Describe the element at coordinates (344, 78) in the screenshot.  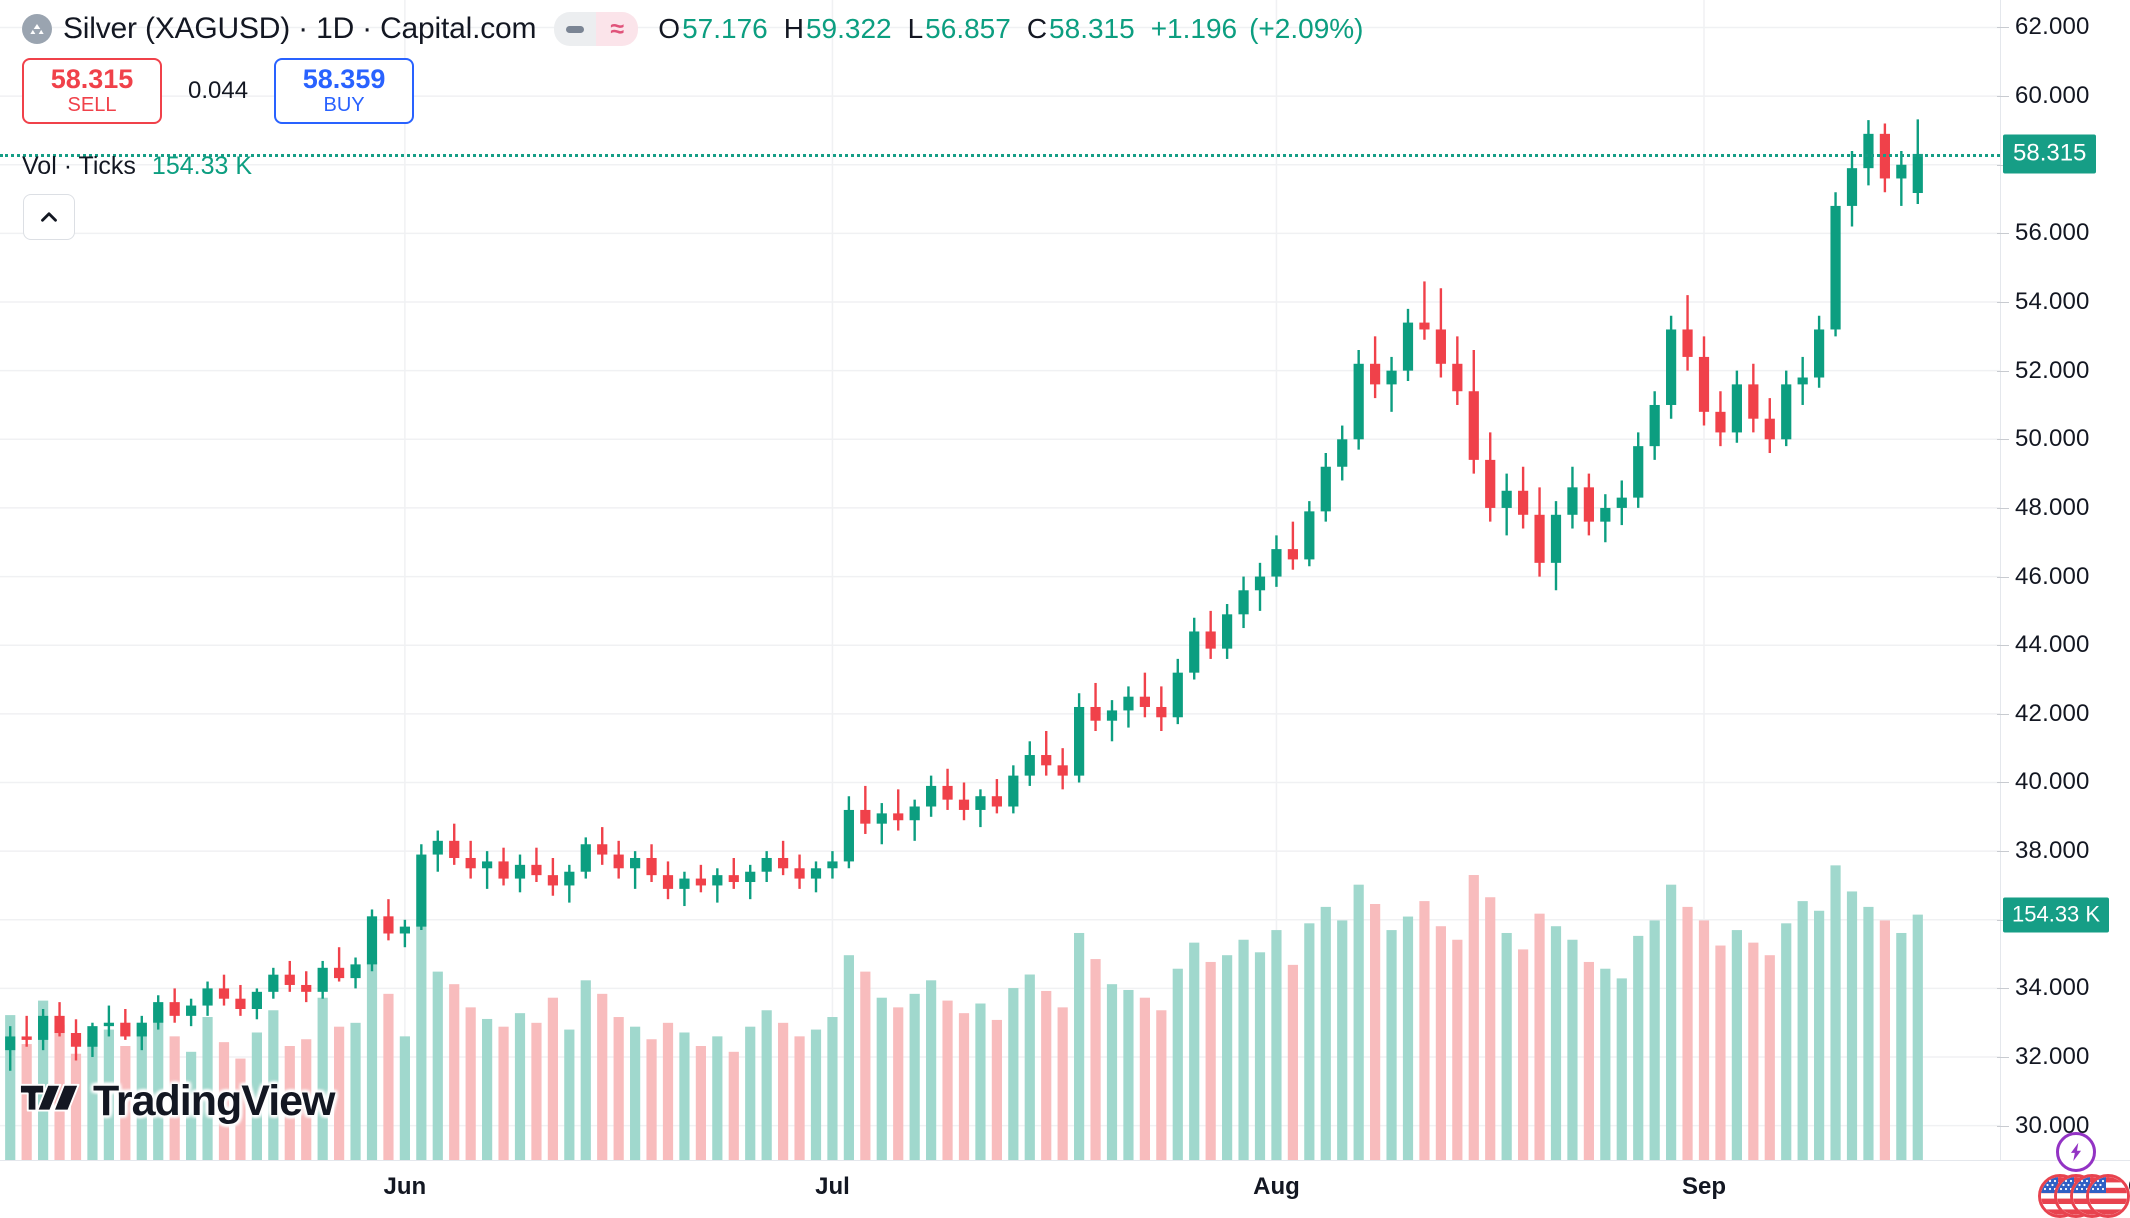
I see `buy-price: 58.359` at that location.